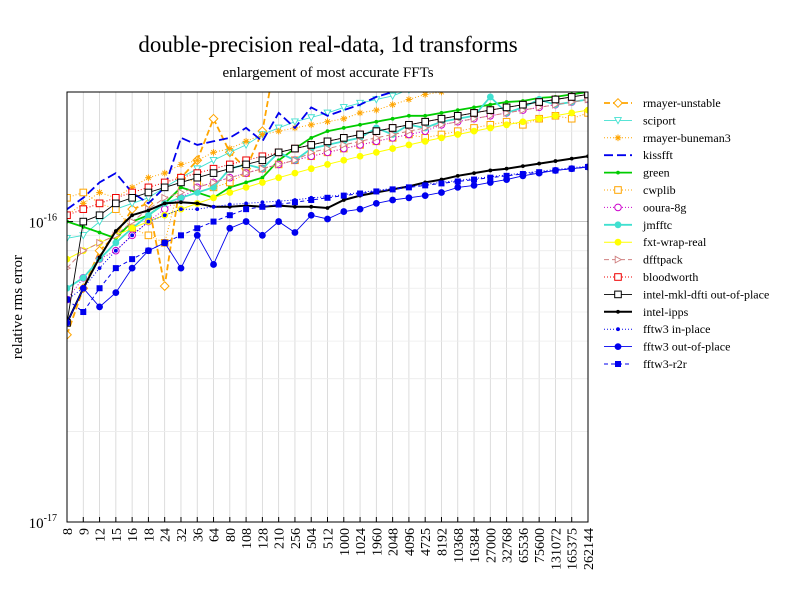  Describe the element at coordinates (618, 190) in the screenshot. I see `legend-marker-cwplib` at that location.